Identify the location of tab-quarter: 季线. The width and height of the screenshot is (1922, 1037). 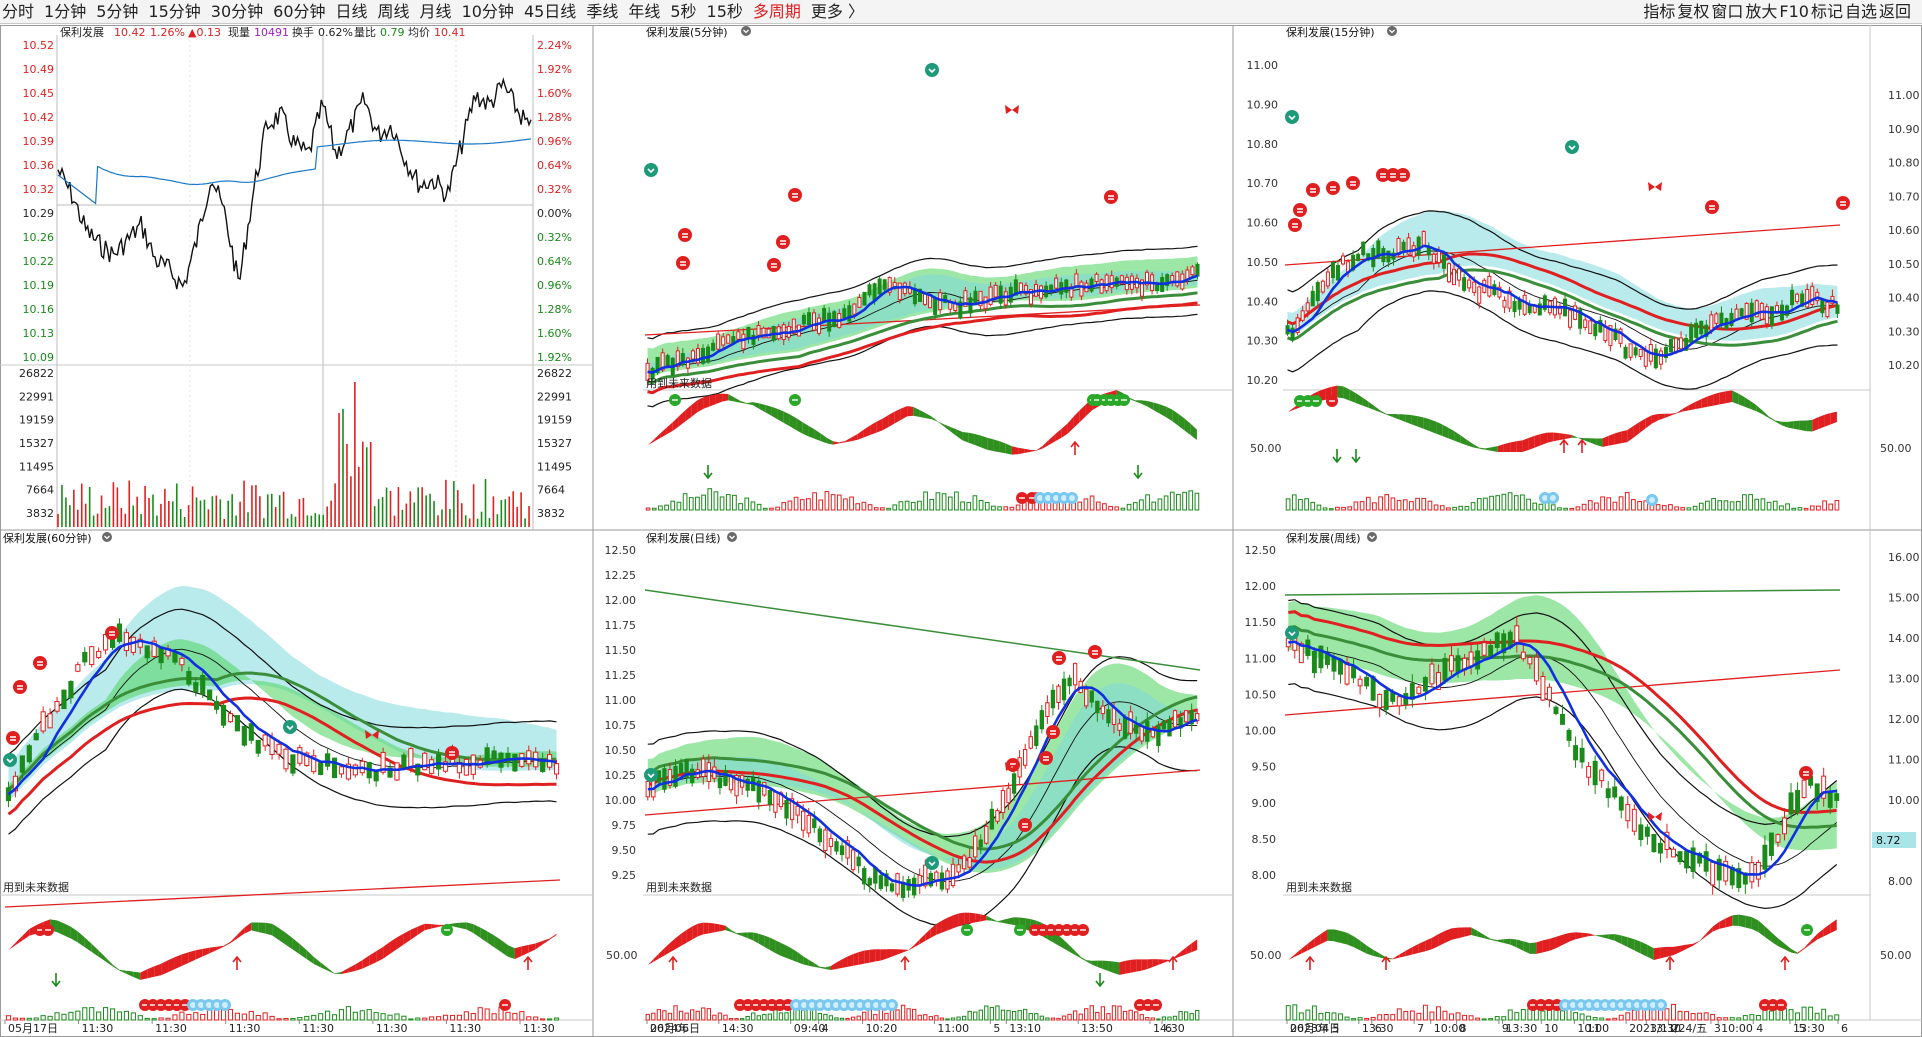
(602, 11).